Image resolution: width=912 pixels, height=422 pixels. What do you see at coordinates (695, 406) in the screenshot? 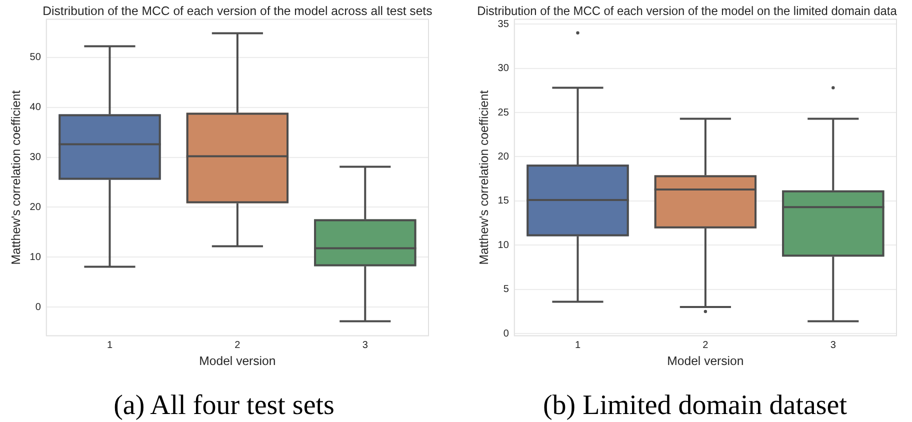
I see `text: (b) Limited domain dataset` at bounding box center [695, 406].